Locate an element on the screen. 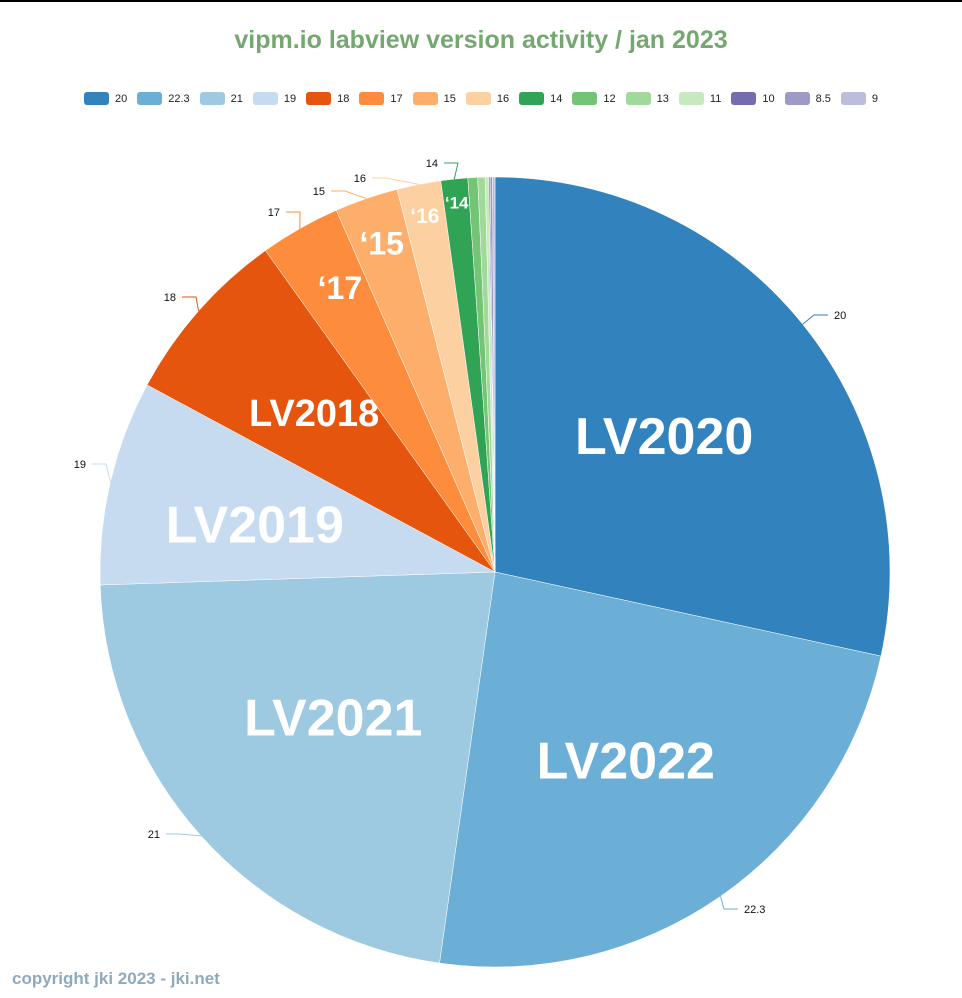 The image size is (962, 998). slice-label: ‘16 is located at coordinates (424, 216).